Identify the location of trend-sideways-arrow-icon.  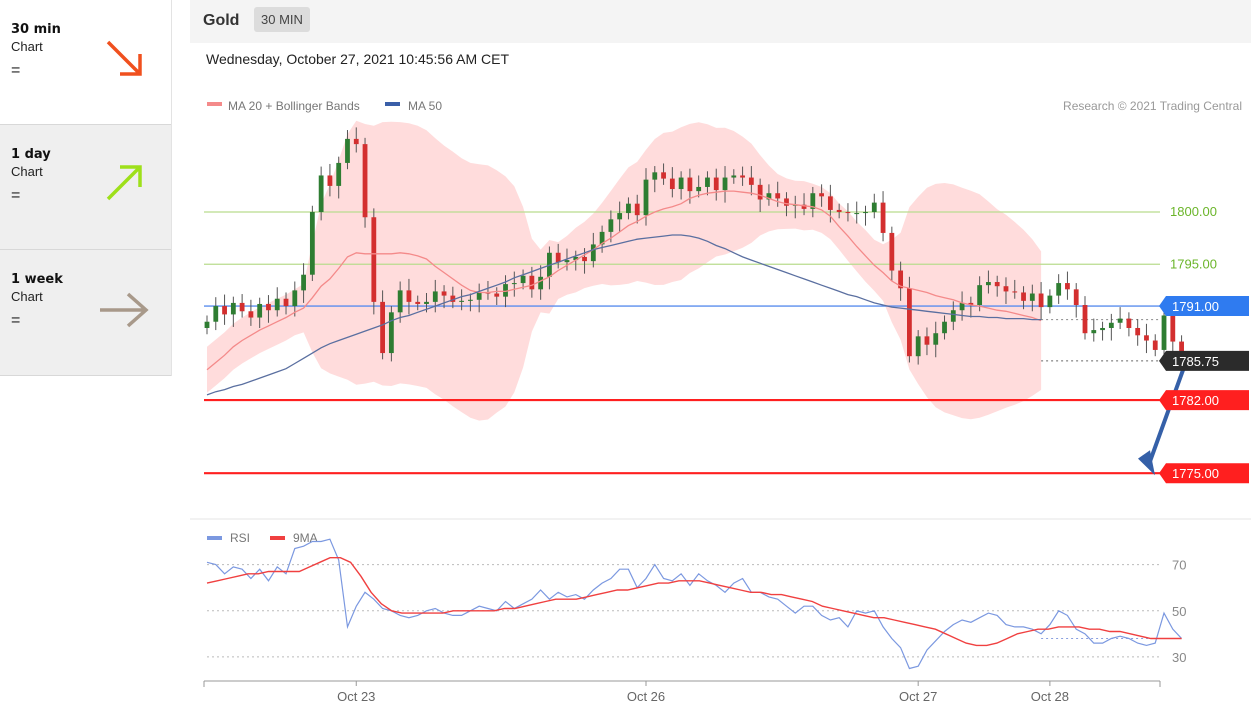
(124, 310).